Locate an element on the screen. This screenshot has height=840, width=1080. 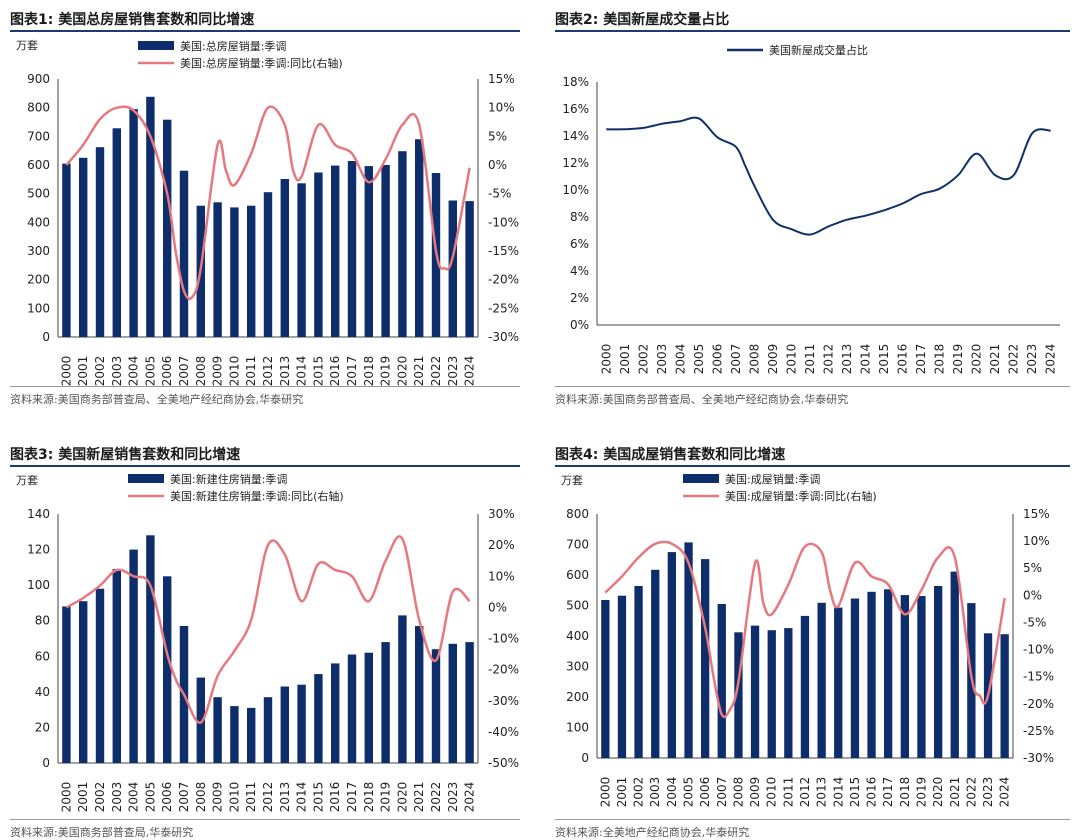
legend-label: 美国:成屋销量:季调:同比(右轴) is located at coordinates (801, 496).